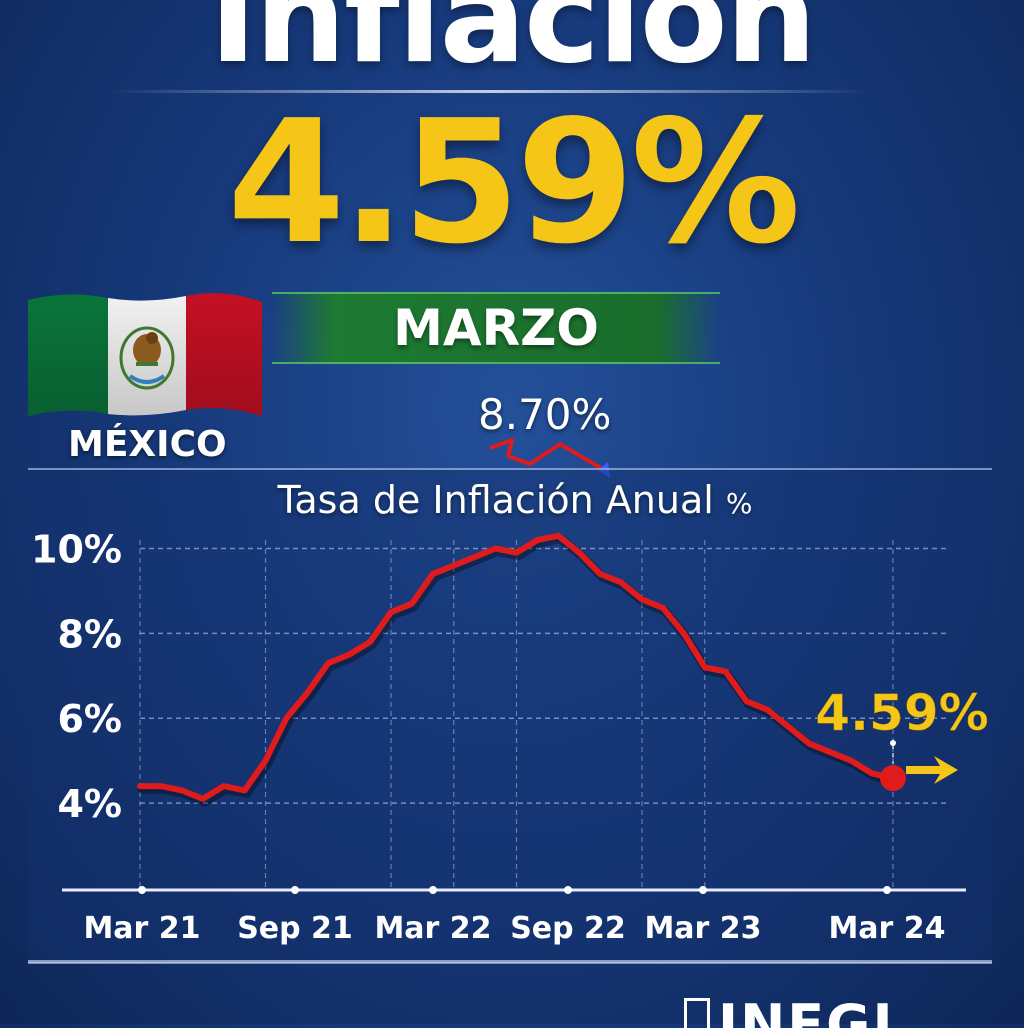 The height and width of the screenshot is (1028, 1024). Describe the element at coordinates (739, 503) in the screenshot. I see `chart-title-unit: %` at that location.